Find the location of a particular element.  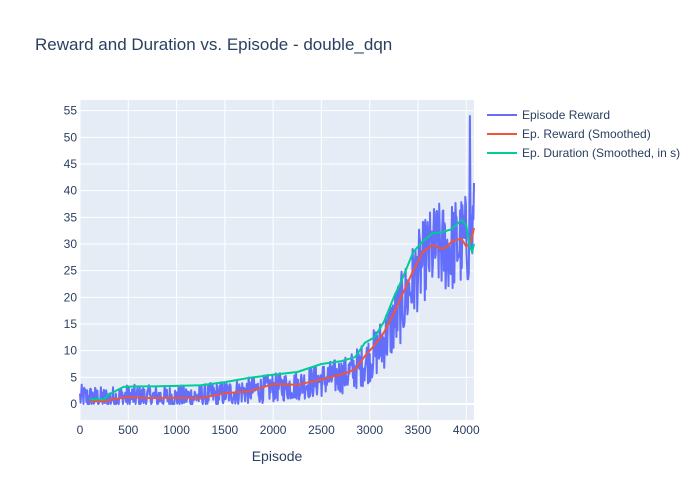

y-tick-label: 20 is located at coordinates (71, 297).